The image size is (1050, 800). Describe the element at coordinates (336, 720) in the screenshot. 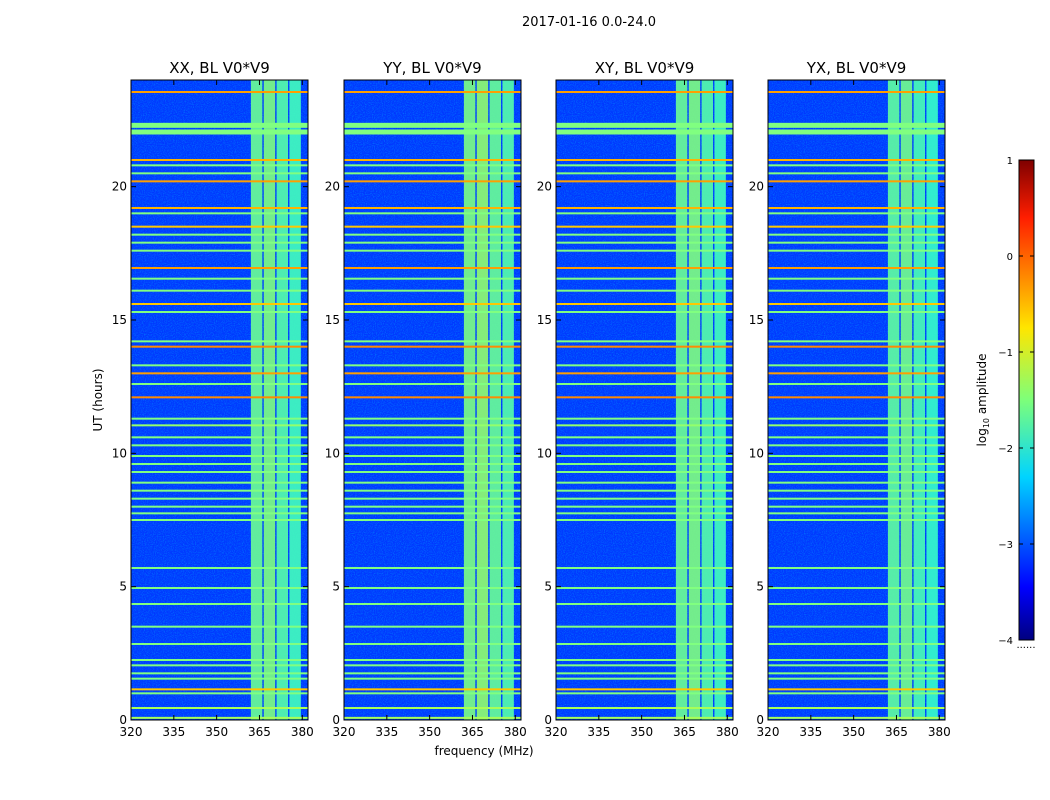

I see `y-tick-label: 0` at that location.